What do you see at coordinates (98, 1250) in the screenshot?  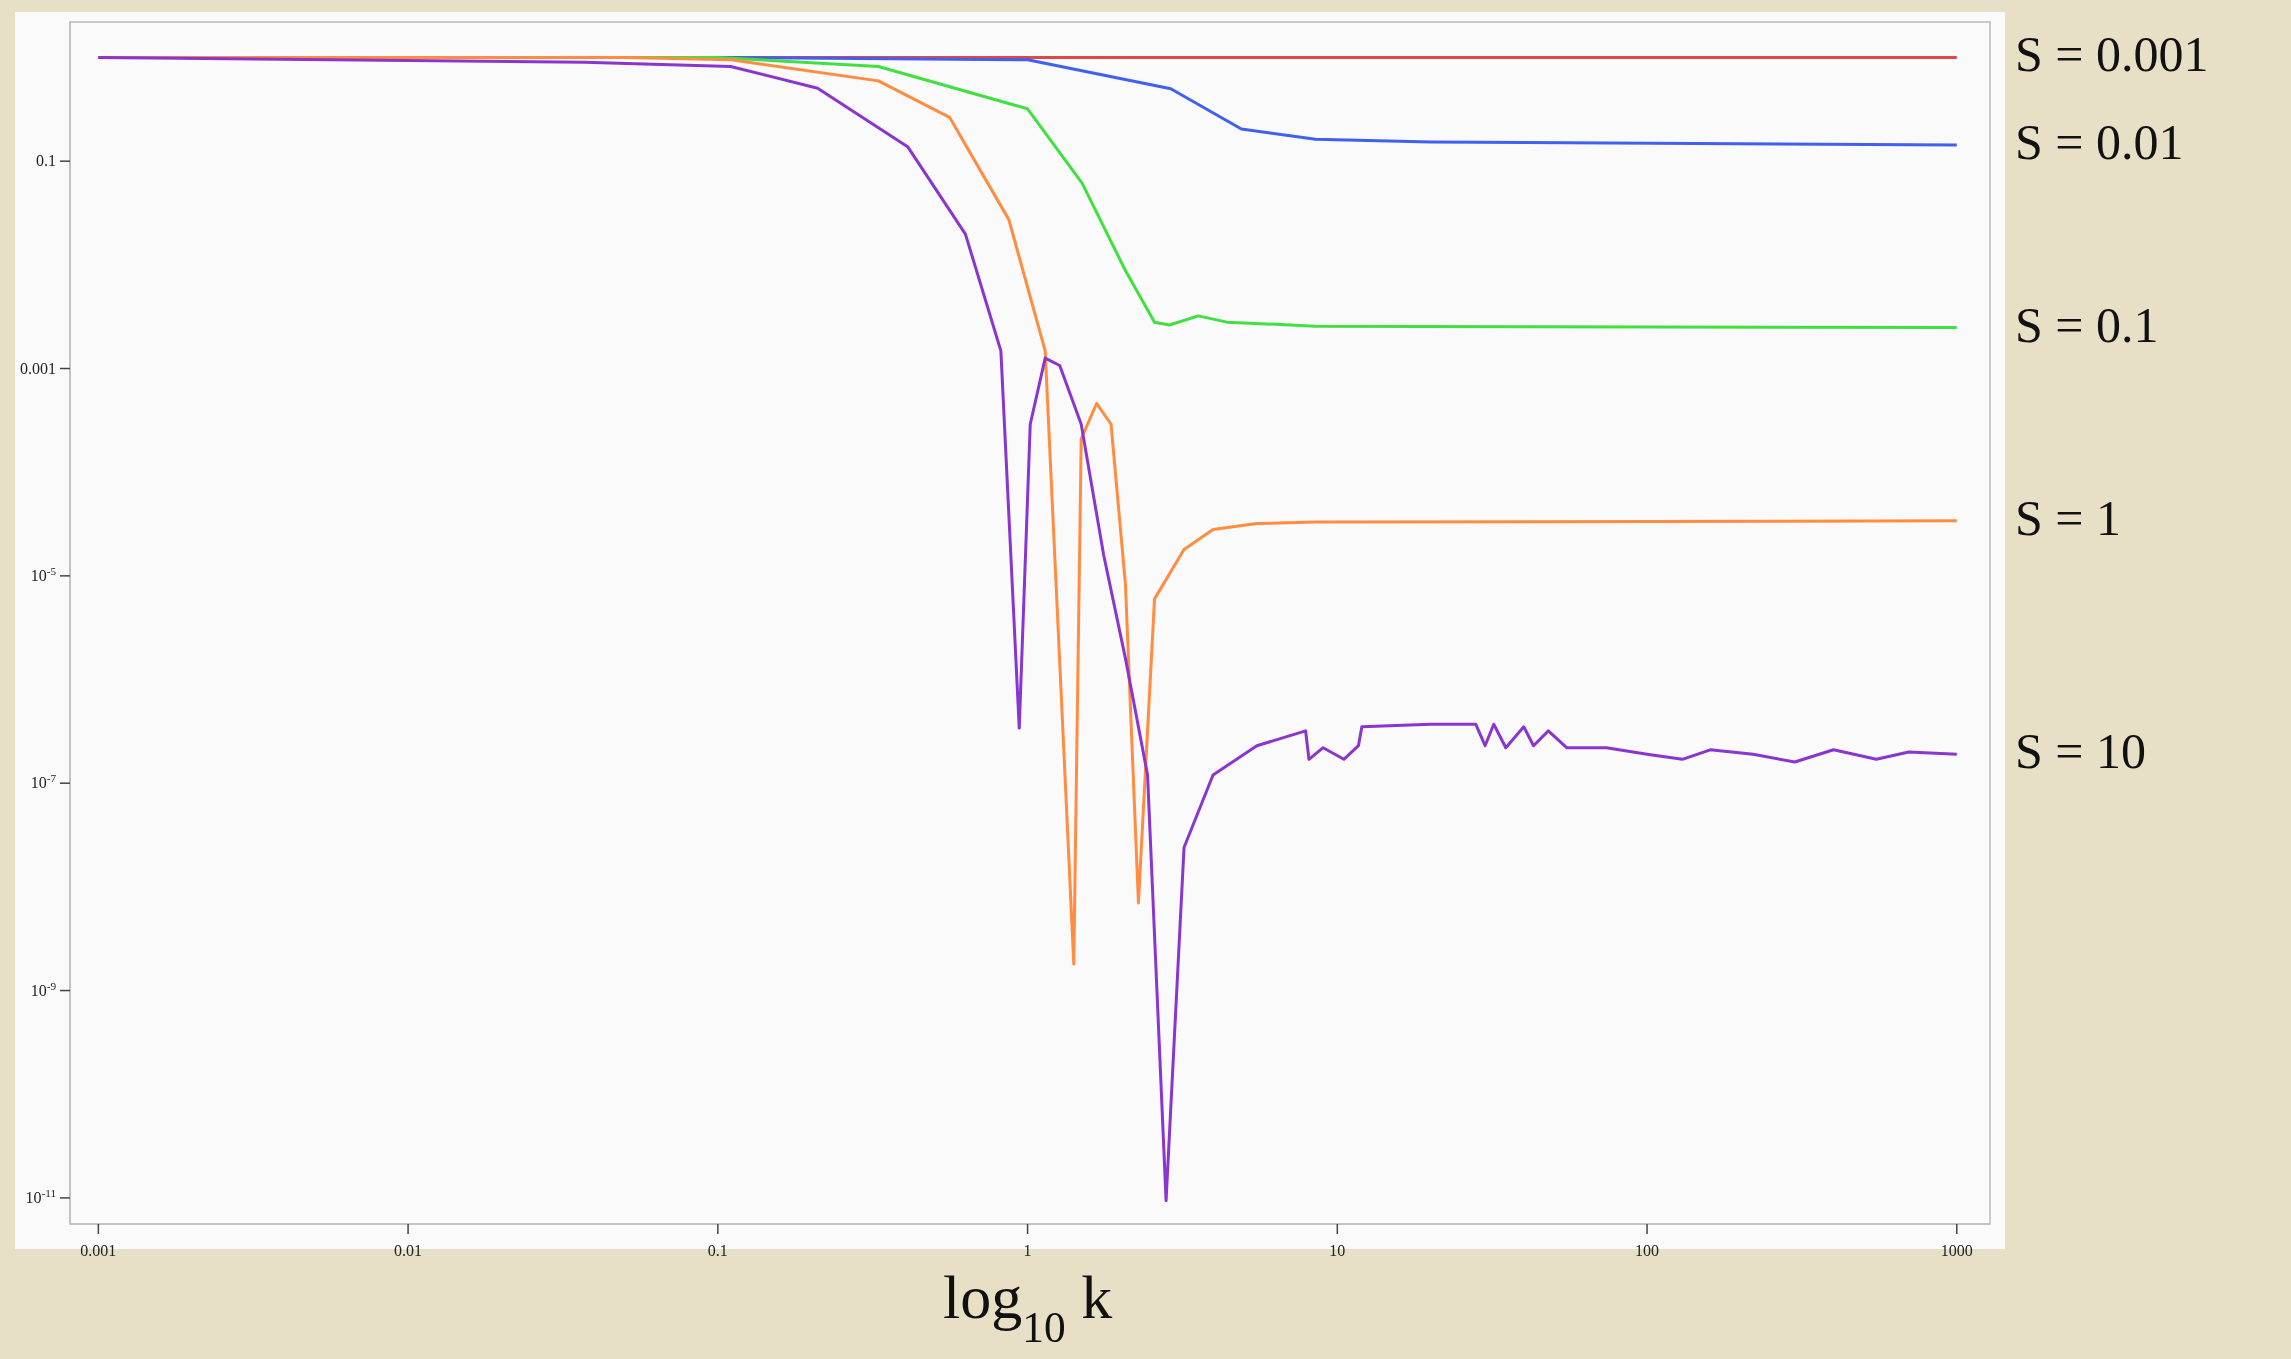 I see `x-tick-label: 0.001` at bounding box center [98, 1250].